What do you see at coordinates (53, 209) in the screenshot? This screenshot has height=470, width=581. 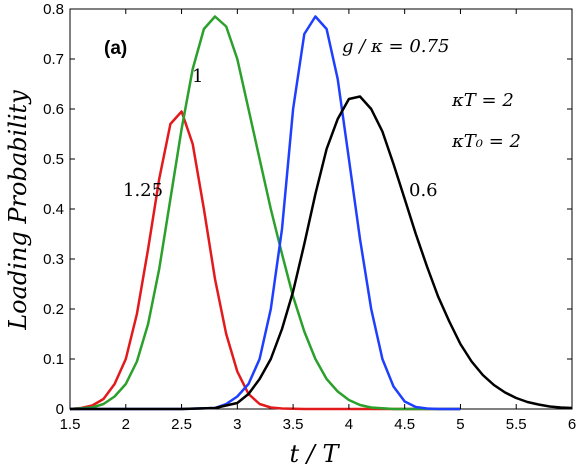 I see `y-tick-label: 0.4` at bounding box center [53, 209].